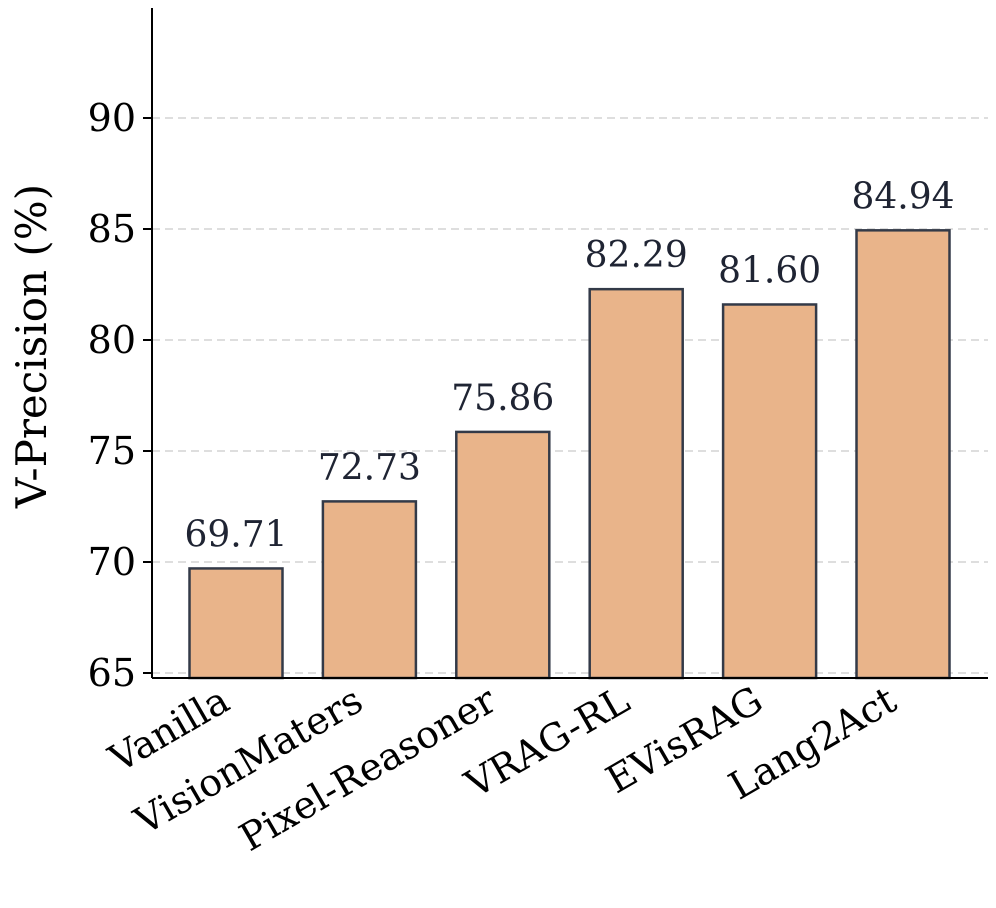 Image resolution: width=996 pixels, height=908 pixels. Describe the element at coordinates (636, 255) in the screenshot. I see `value-label: 82.29` at that location.